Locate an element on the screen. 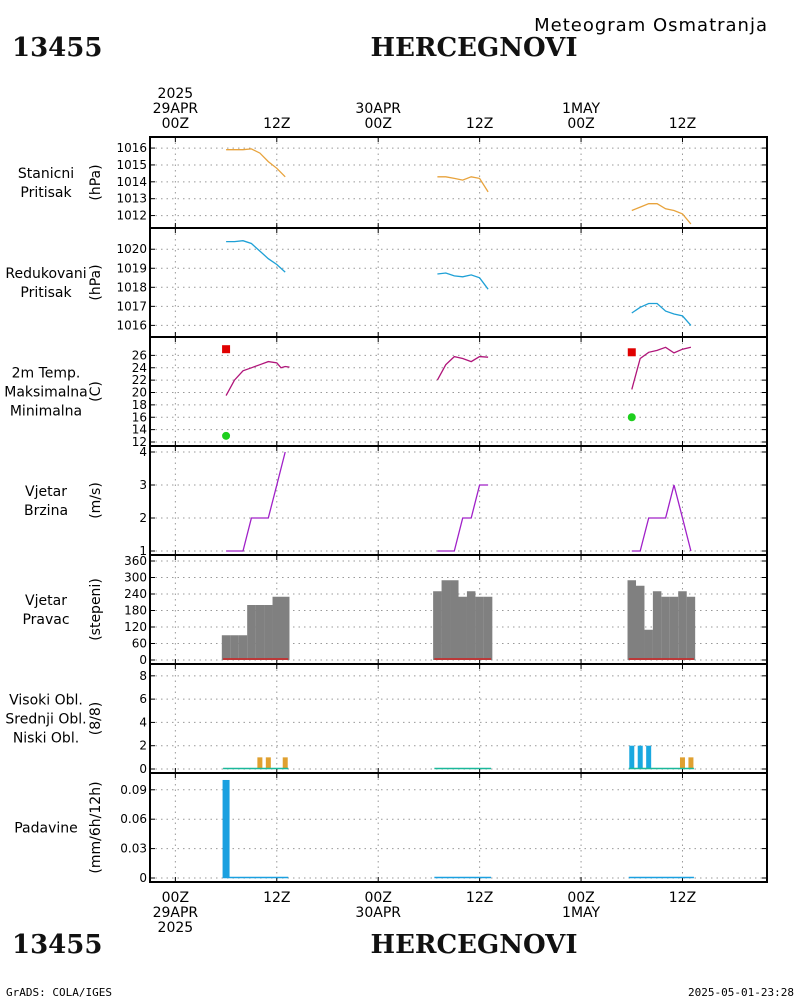  tmax-marker is located at coordinates (226, 349).